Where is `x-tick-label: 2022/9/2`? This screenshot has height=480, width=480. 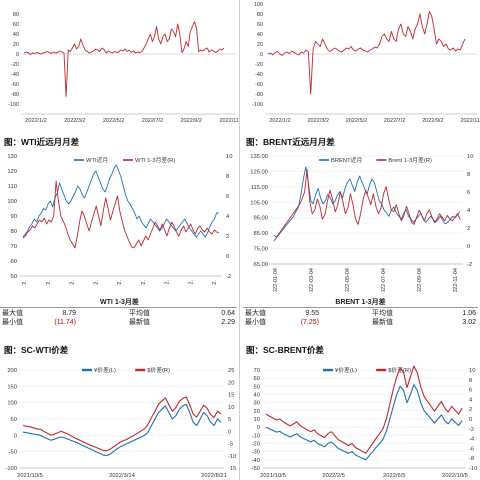
x-tick-label: 2022/9/2 is located at coordinates (432, 121).